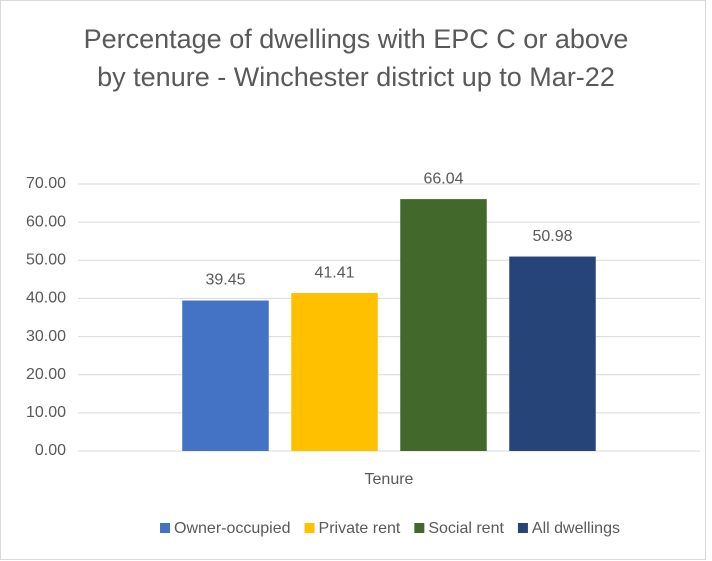 This screenshot has width=712, height=561. I want to click on data-label: 50.98, so click(552, 236).